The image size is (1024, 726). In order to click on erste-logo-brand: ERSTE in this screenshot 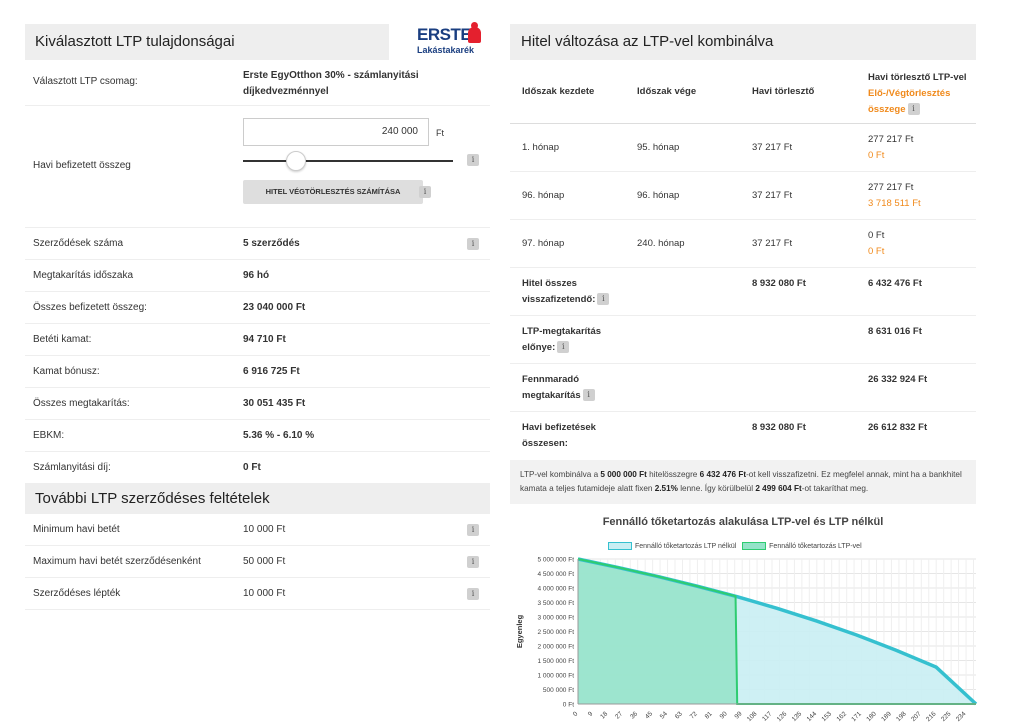, I will do `click(444, 34)`.